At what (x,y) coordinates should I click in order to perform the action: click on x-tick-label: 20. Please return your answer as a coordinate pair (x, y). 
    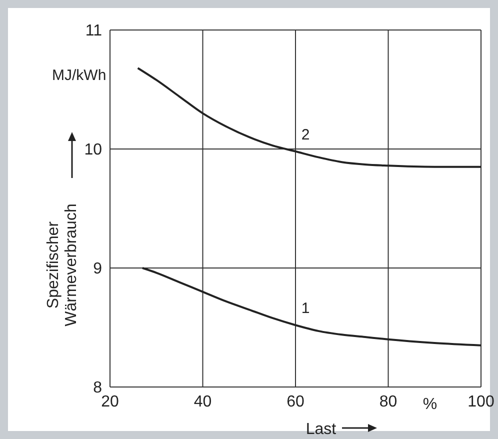
    Looking at the image, I should click on (110, 401).